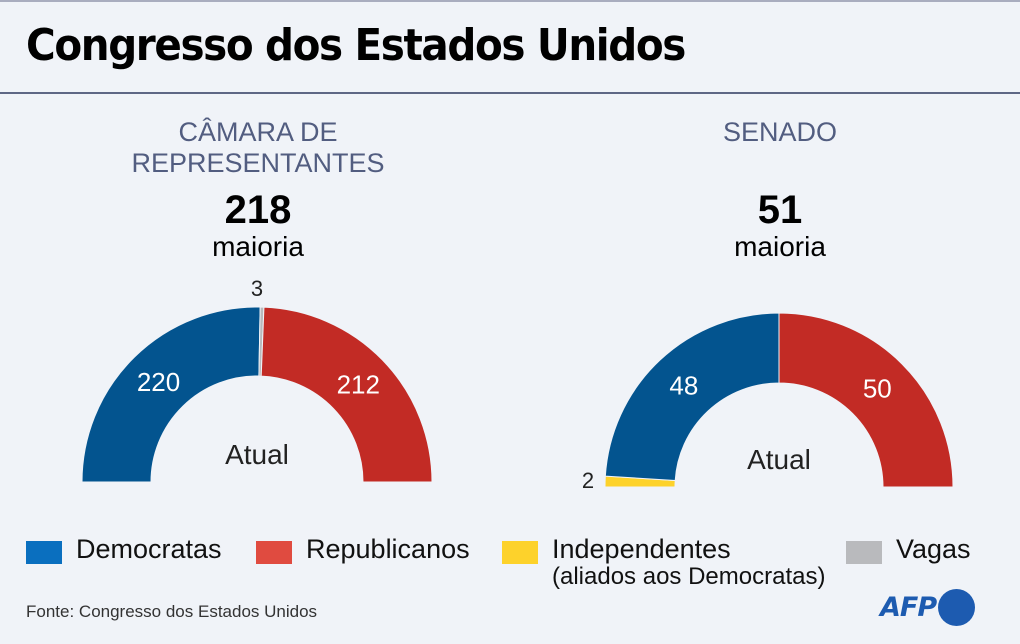 The width and height of the screenshot is (1020, 644). What do you see at coordinates (957, 607) in the screenshot?
I see `afp-logo-dot-icon` at bounding box center [957, 607].